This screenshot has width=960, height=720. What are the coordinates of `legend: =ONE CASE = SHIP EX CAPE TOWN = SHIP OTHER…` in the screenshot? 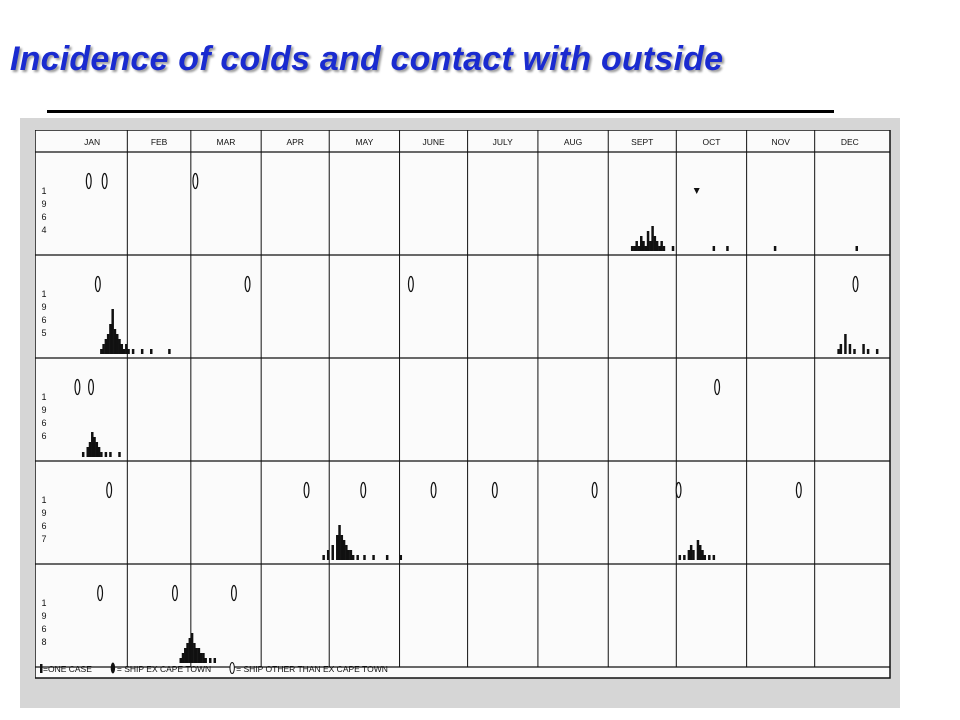 It's located at (214, 668).